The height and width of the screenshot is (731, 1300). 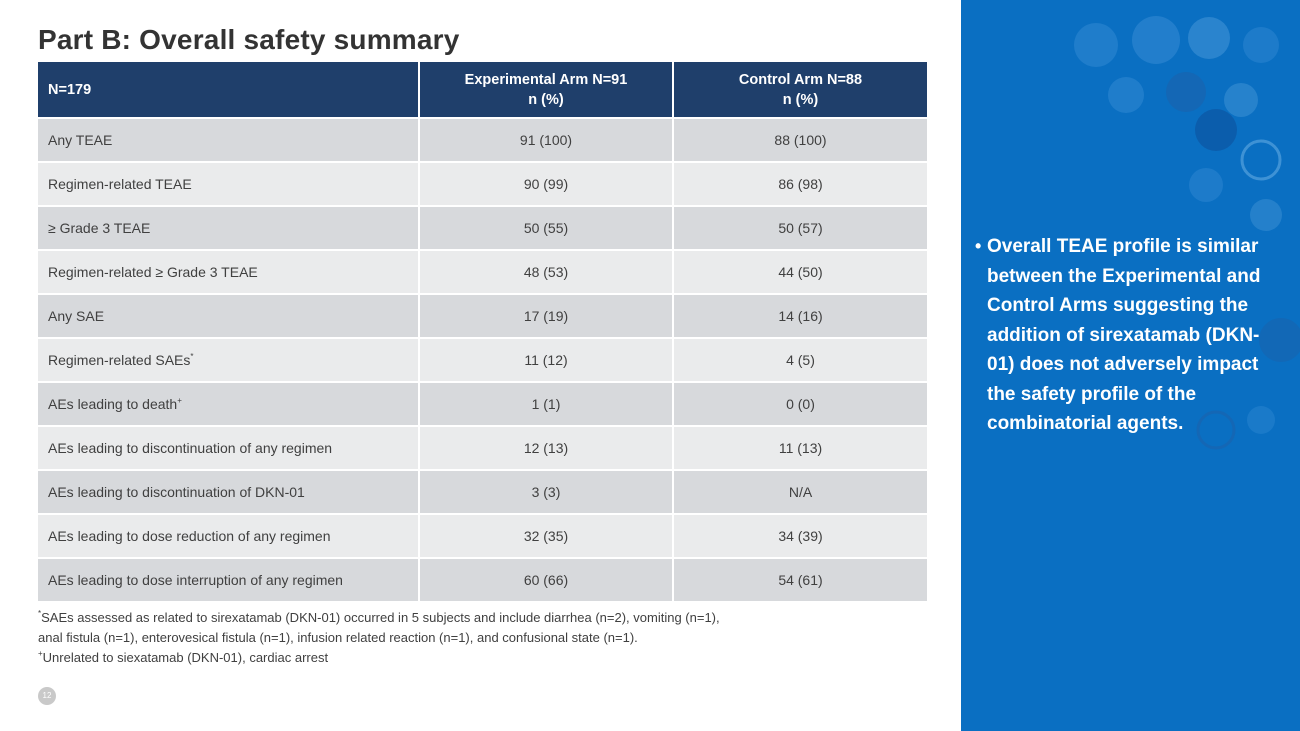 What do you see at coordinates (800, 183) in the screenshot?
I see `control-value: 86 (98)` at bounding box center [800, 183].